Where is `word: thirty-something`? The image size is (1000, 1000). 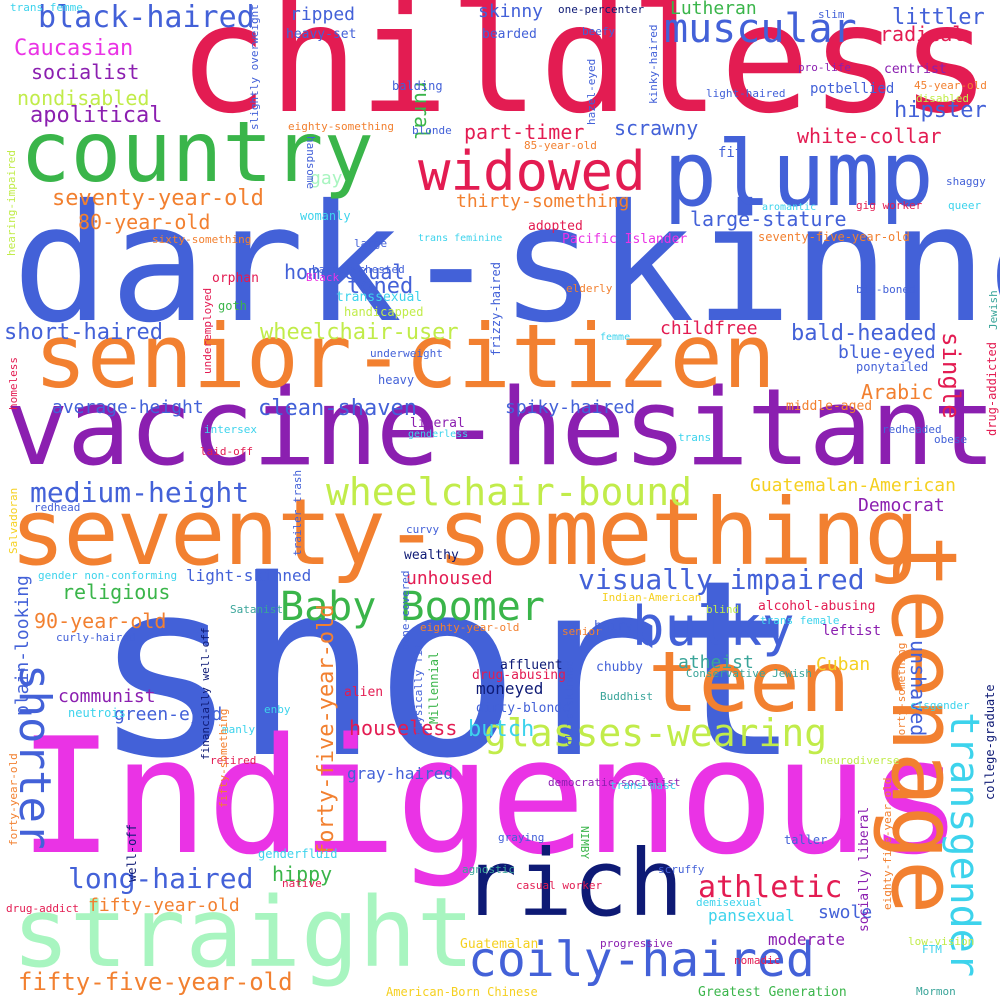
word: thirty-something is located at coordinates (543, 201).